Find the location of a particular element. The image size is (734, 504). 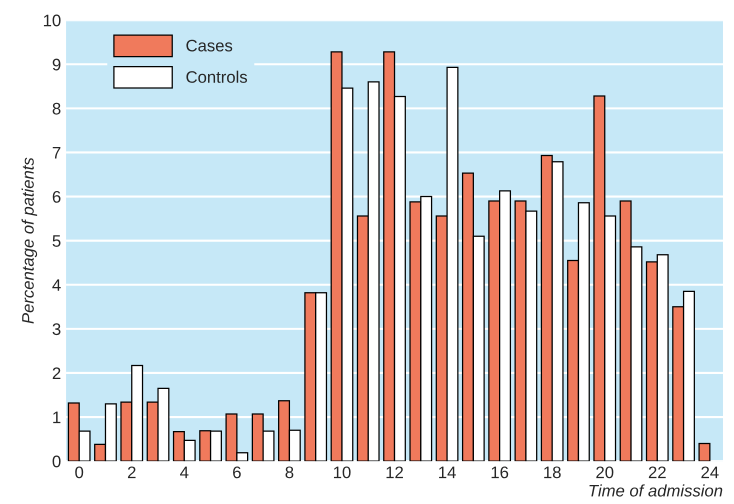

x-tick-label: 14 is located at coordinates (447, 472).